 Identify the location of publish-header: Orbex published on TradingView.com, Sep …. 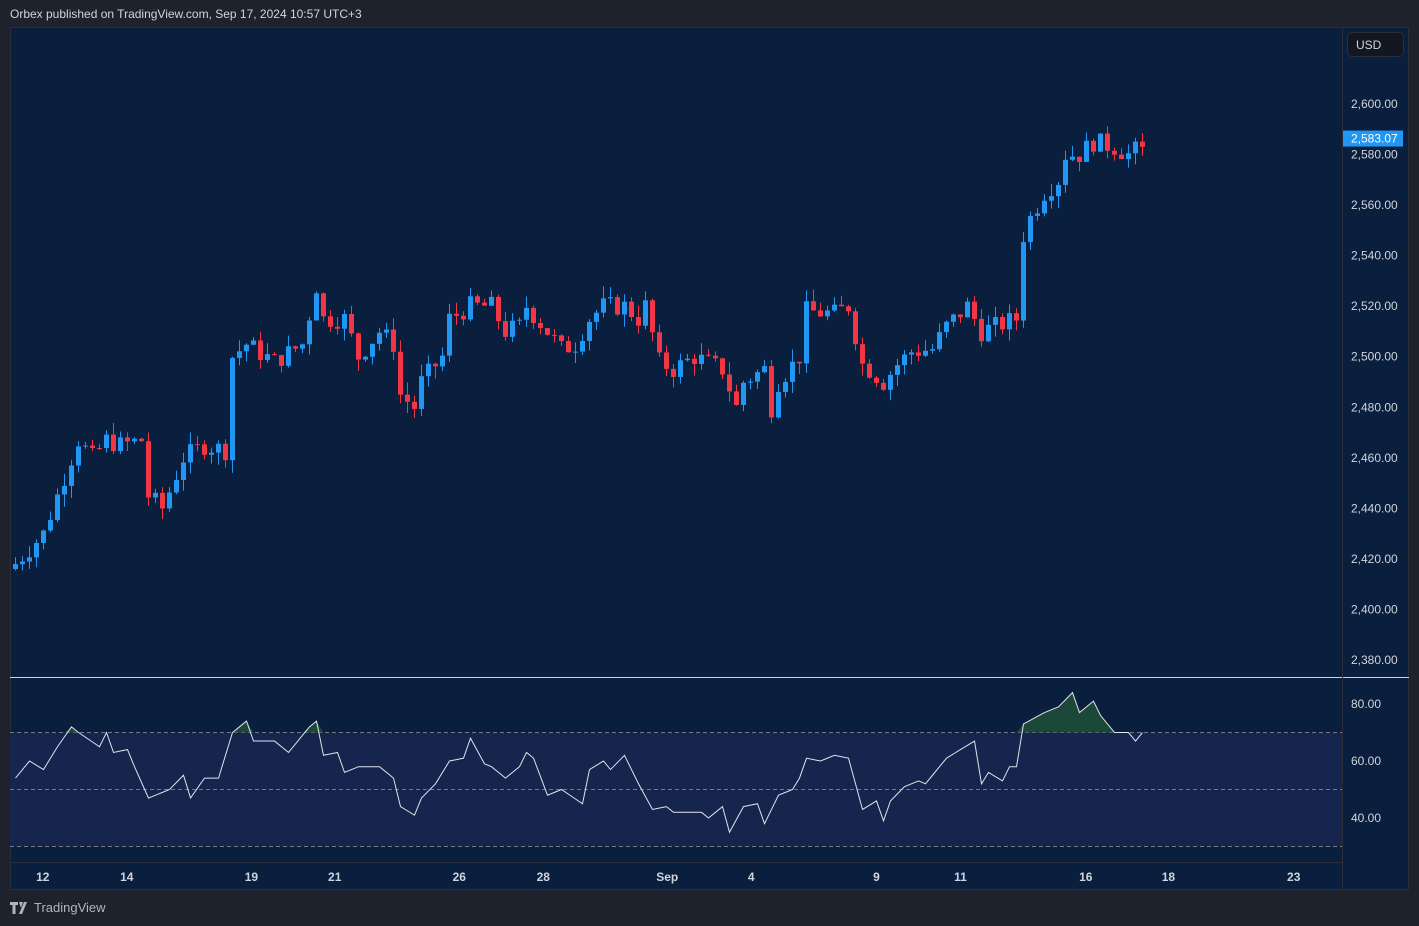
(186, 14).